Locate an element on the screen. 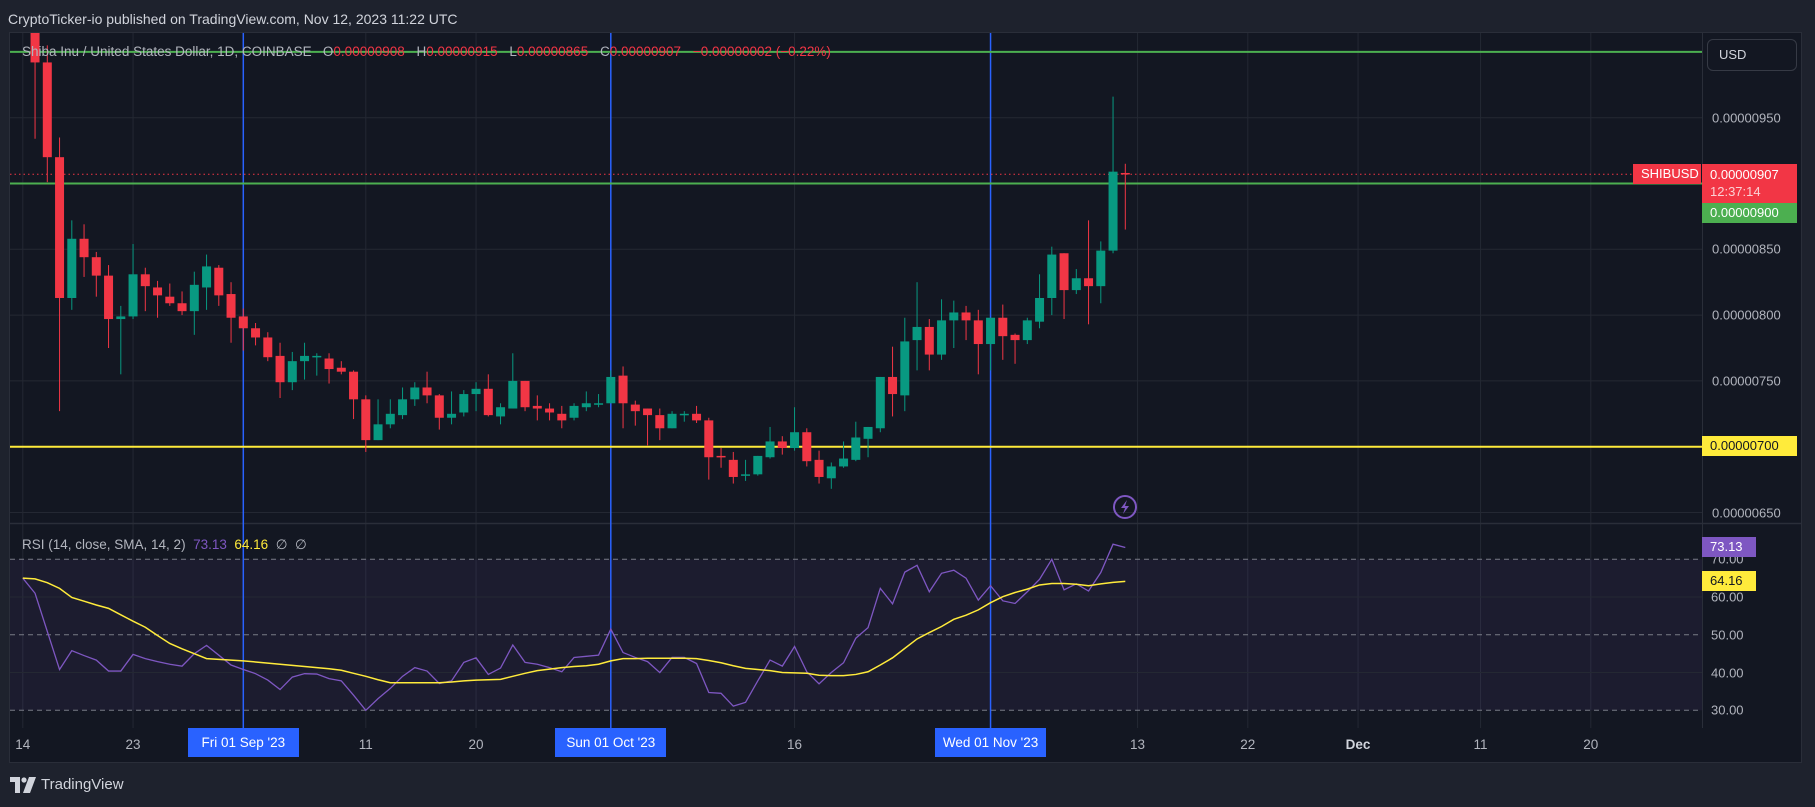  price-tick-label: 0.00000650 is located at coordinates (1746, 512).